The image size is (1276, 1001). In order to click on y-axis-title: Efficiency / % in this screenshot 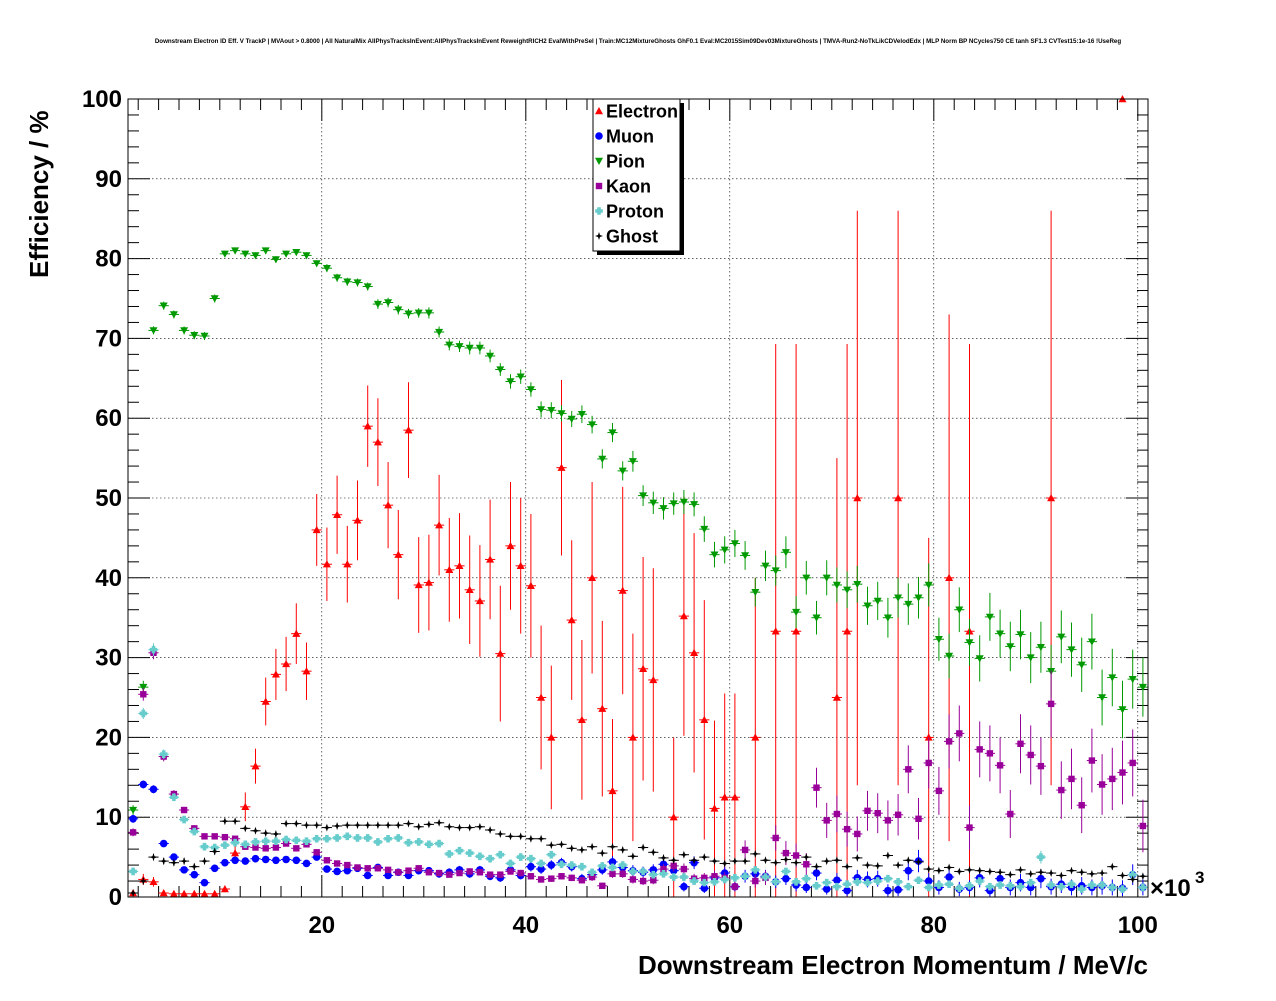, I will do `click(39, 194)`.